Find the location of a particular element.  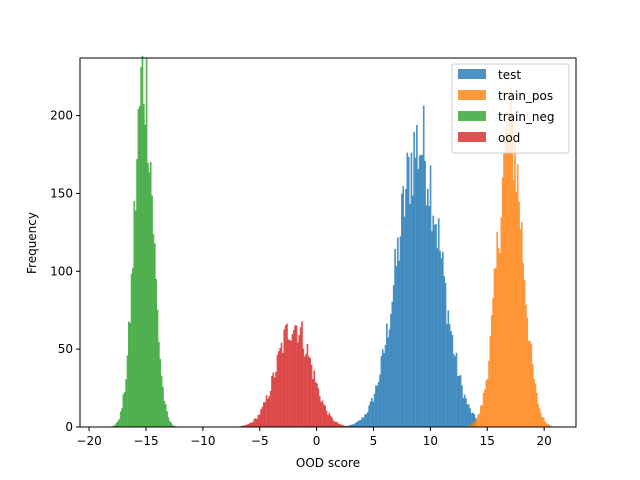

y-tick-label: 100 is located at coordinates (61, 271).